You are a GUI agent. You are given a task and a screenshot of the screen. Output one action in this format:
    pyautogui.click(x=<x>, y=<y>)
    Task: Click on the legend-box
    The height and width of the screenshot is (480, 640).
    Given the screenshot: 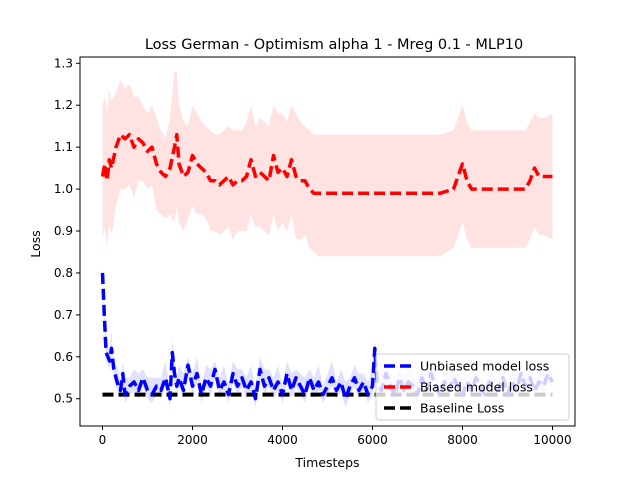 What is the action you would take?
    pyautogui.click(x=472, y=387)
    